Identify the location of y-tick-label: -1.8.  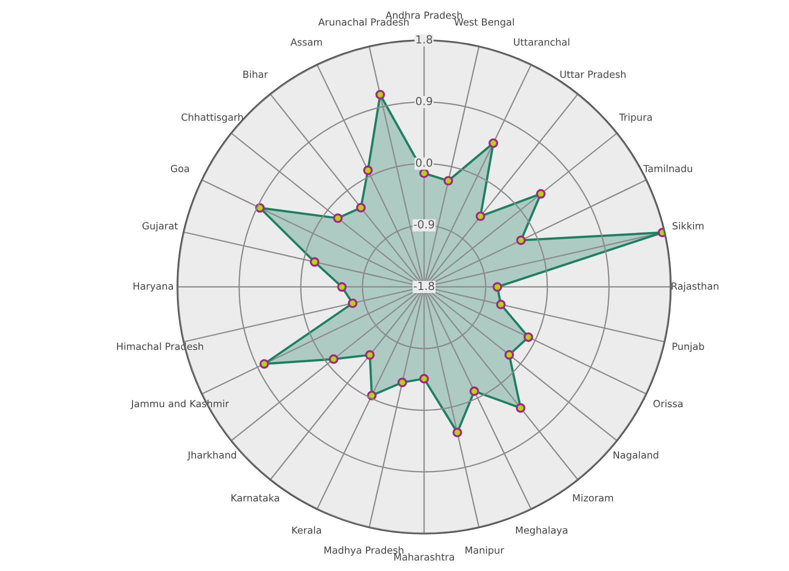
(424, 286).